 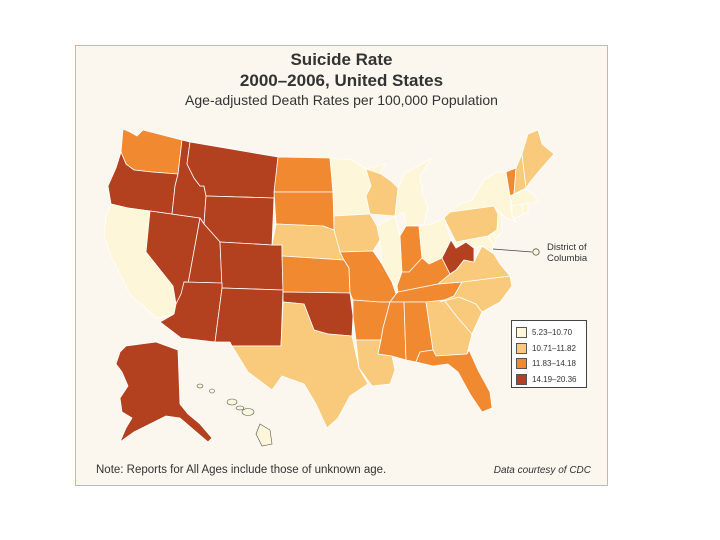 I want to click on state-ak, so click(x=164, y=392).